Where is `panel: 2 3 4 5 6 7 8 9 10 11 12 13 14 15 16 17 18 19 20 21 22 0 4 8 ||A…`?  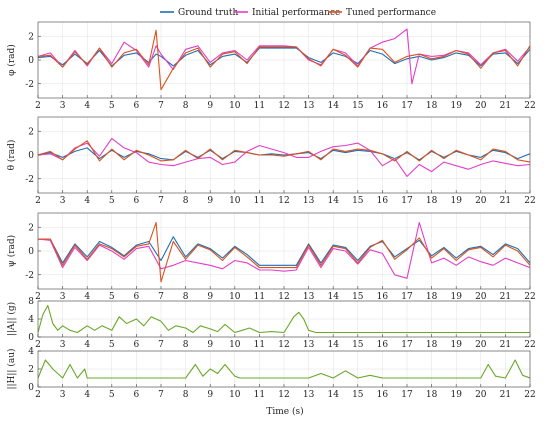
panel: 2 3 4 5 6 7 8 9 10 11 12 13 14 15 16 17 18 19 20 21 22 0 4 8 ||A… is located at coordinates (271, 323).